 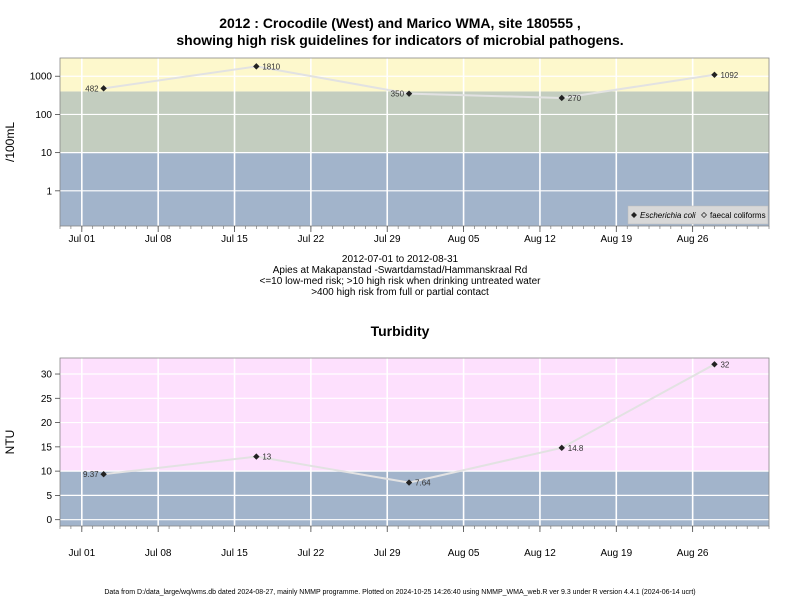 I want to click on ecoli-y-axis-label: /100mL, so click(x=10, y=142).